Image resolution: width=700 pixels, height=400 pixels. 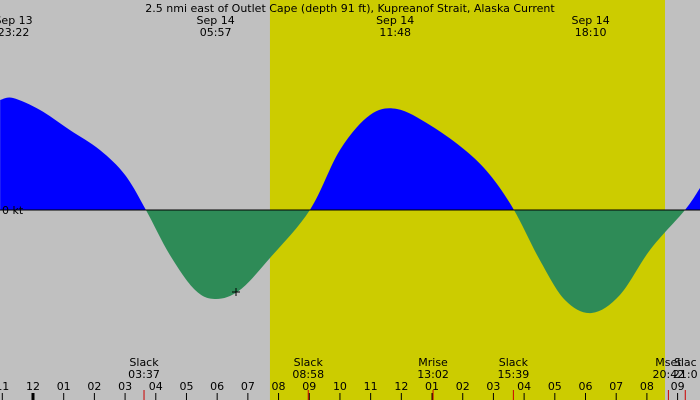 I want to click on extreme-date: Sep 13, so click(x=16, y=20).